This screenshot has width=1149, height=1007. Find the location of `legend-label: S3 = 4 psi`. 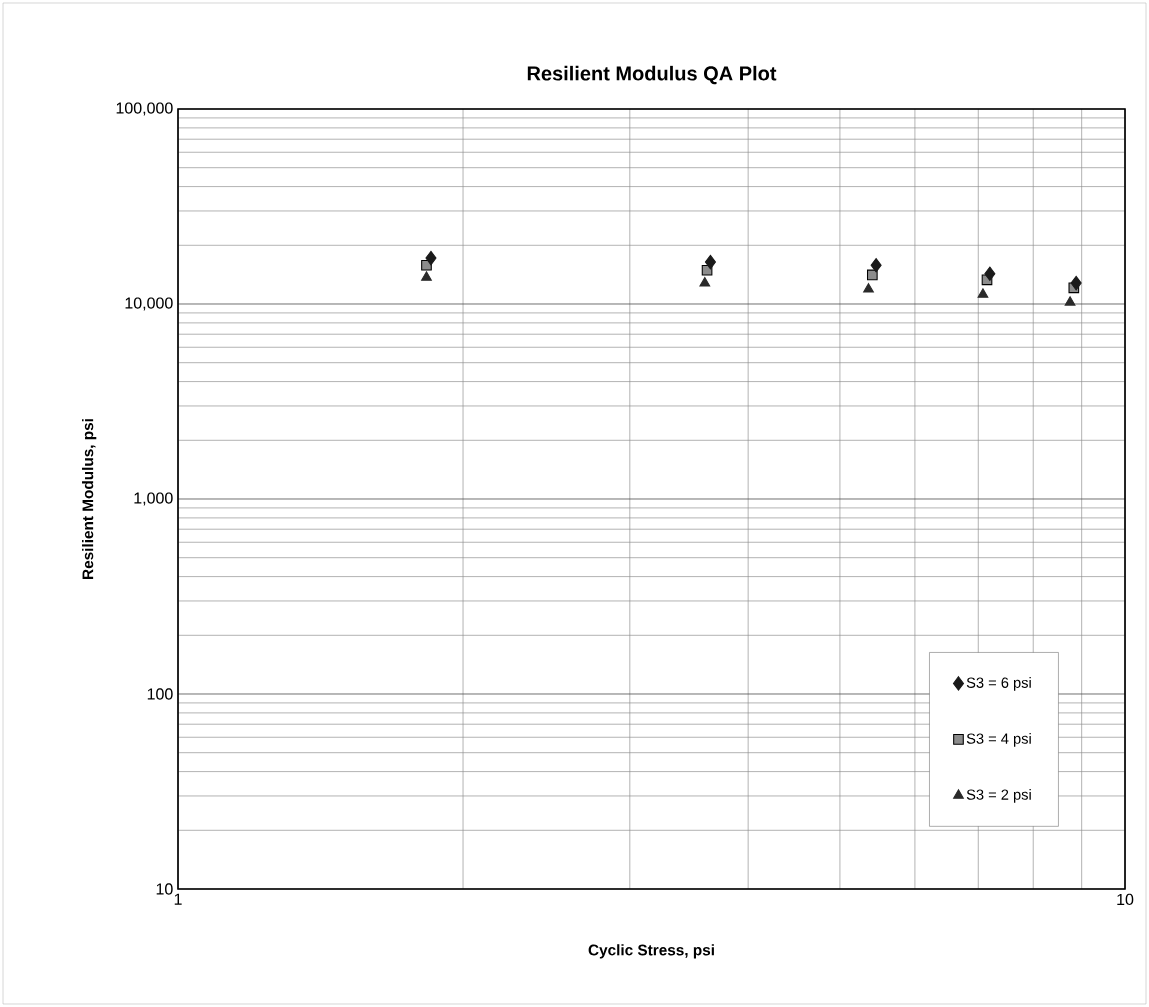

legend-label: S3 = 4 psi is located at coordinates (998, 740).